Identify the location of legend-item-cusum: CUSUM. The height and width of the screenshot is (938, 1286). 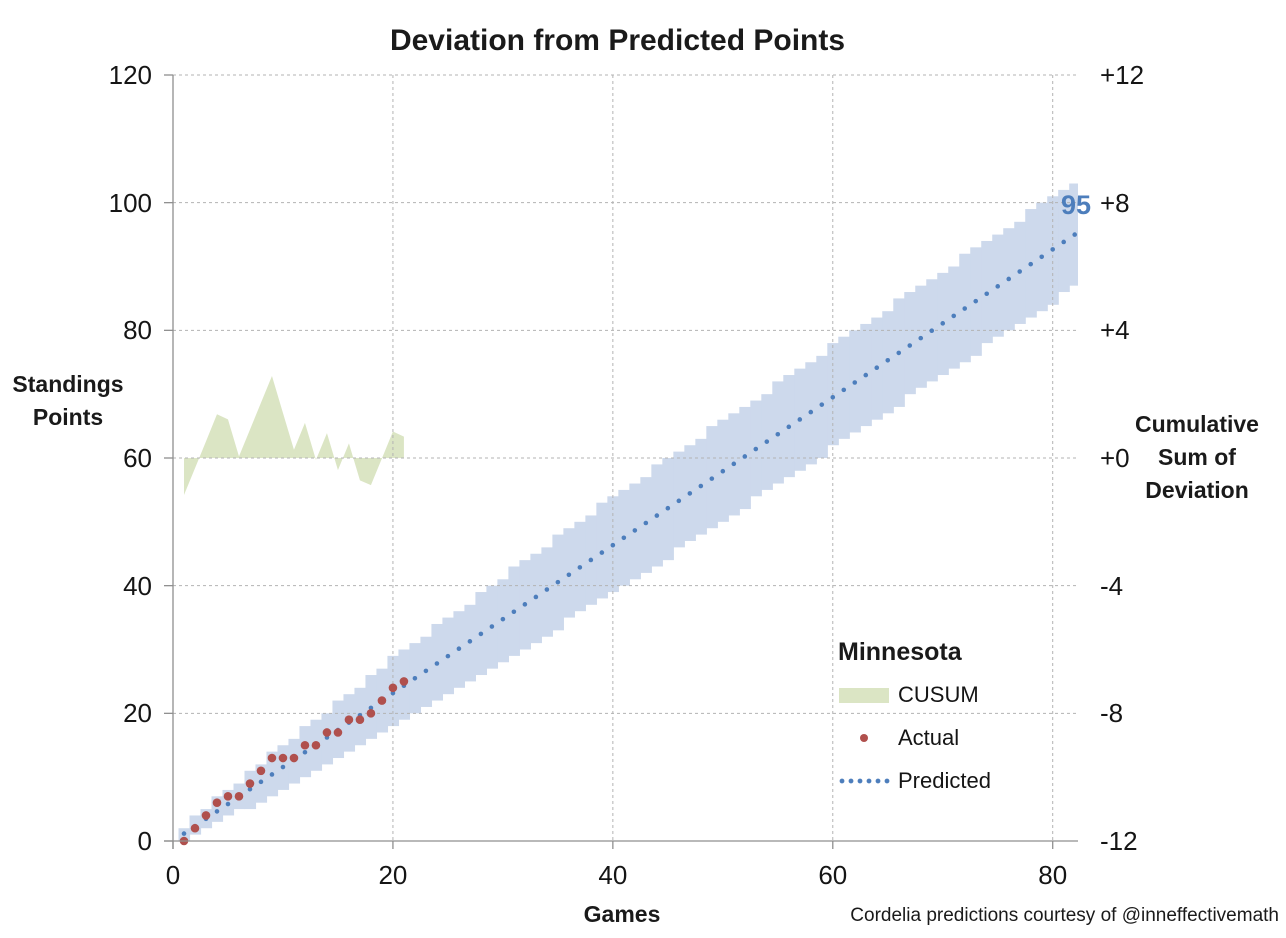
(914, 695).